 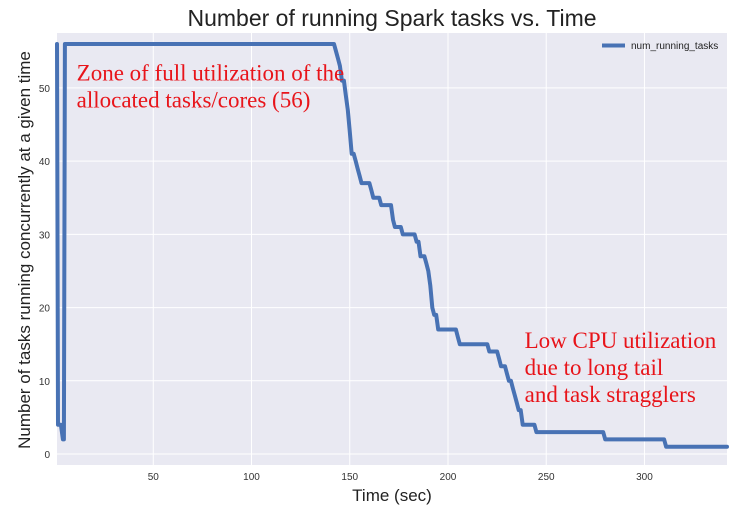 I want to click on y-tick-label: 50, so click(x=45, y=89).